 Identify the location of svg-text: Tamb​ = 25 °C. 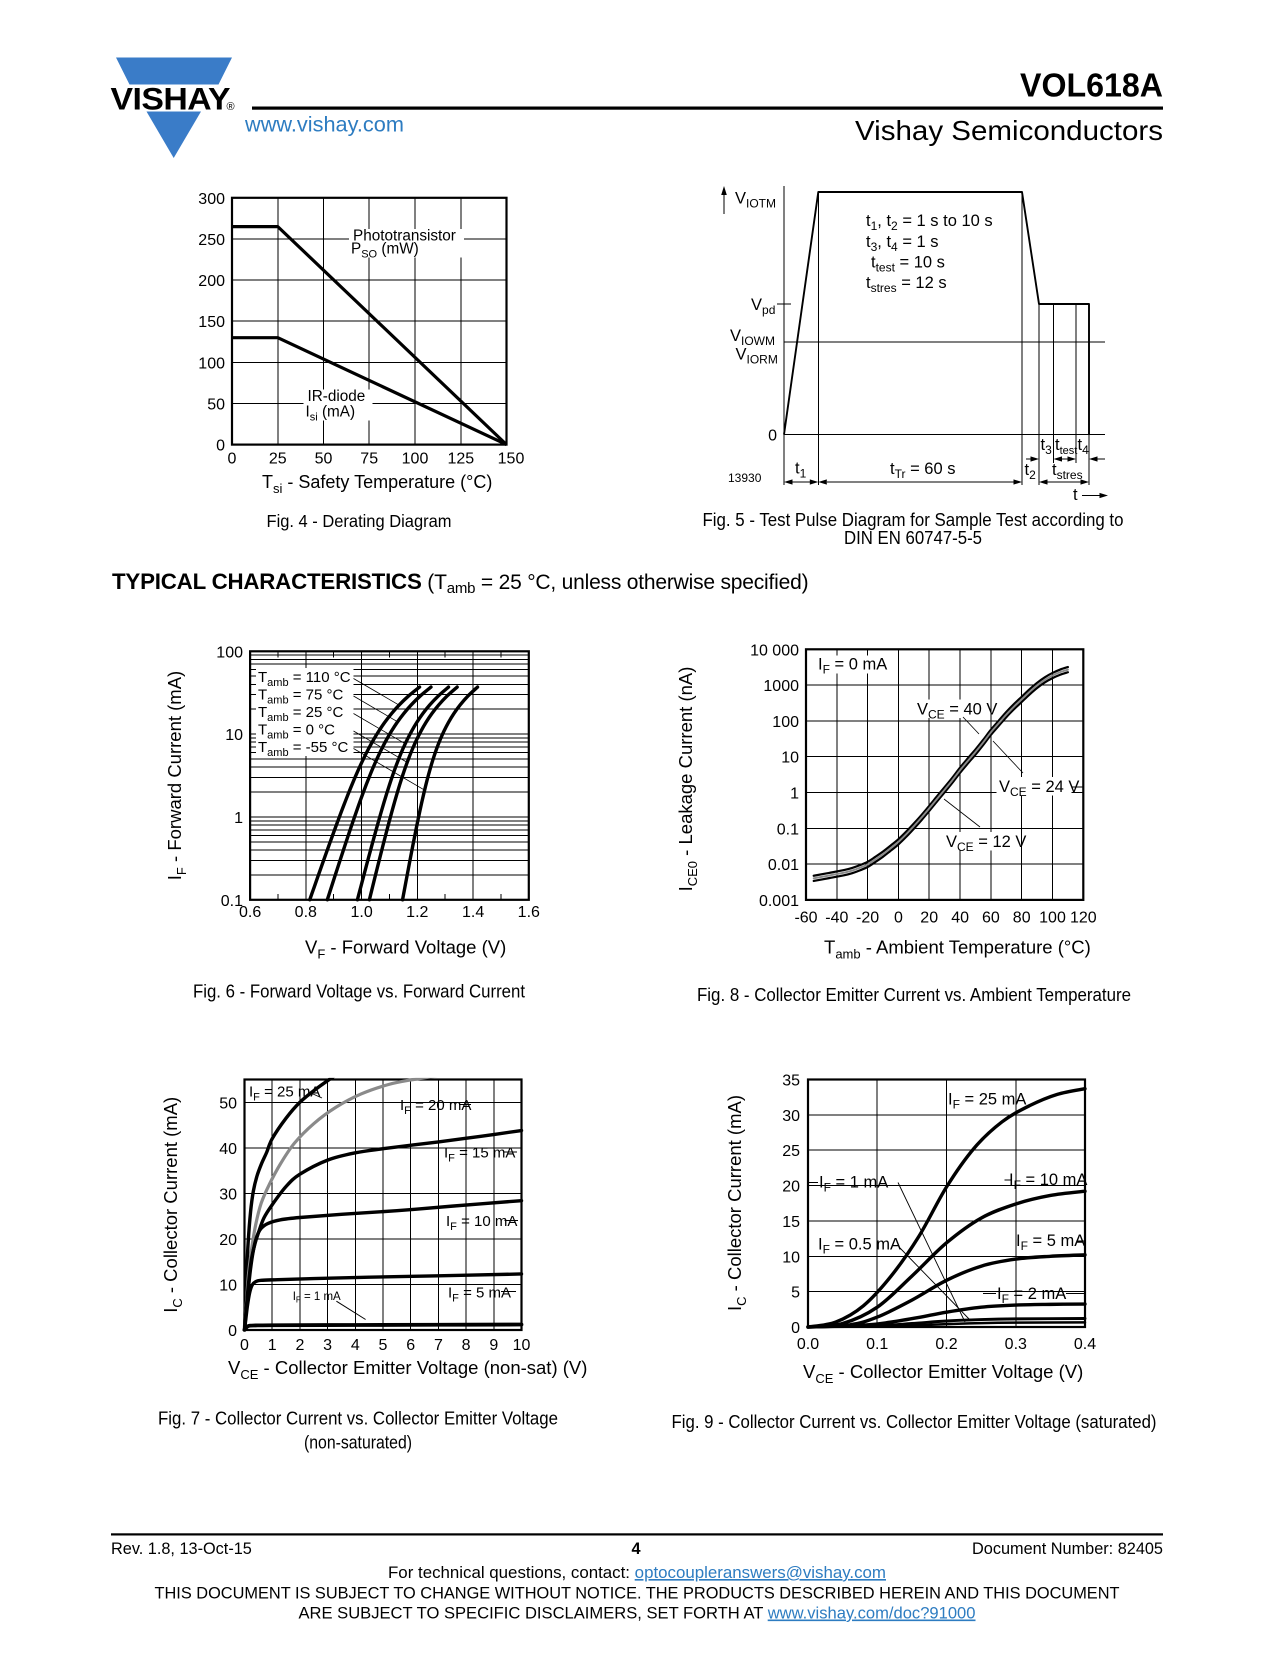
(301, 714).